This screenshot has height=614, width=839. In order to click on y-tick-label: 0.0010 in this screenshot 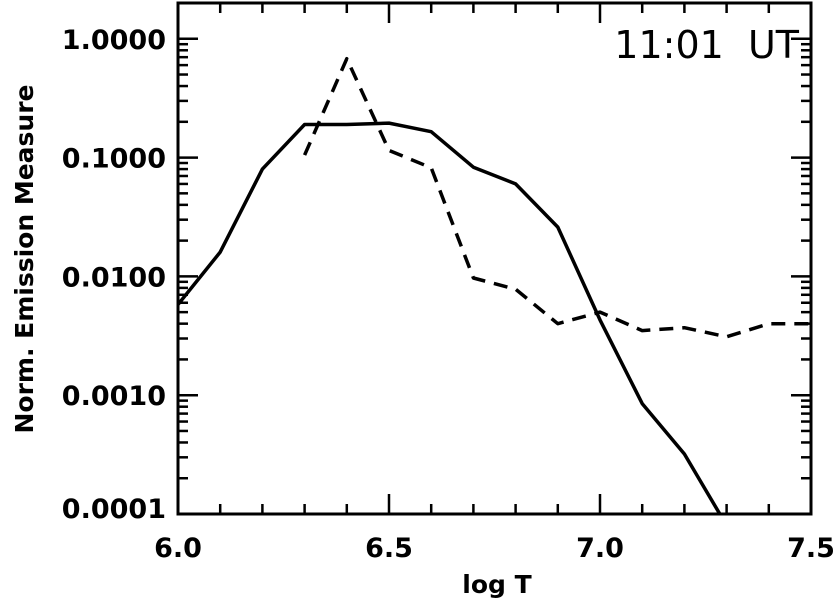, I will do `click(114, 396)`.